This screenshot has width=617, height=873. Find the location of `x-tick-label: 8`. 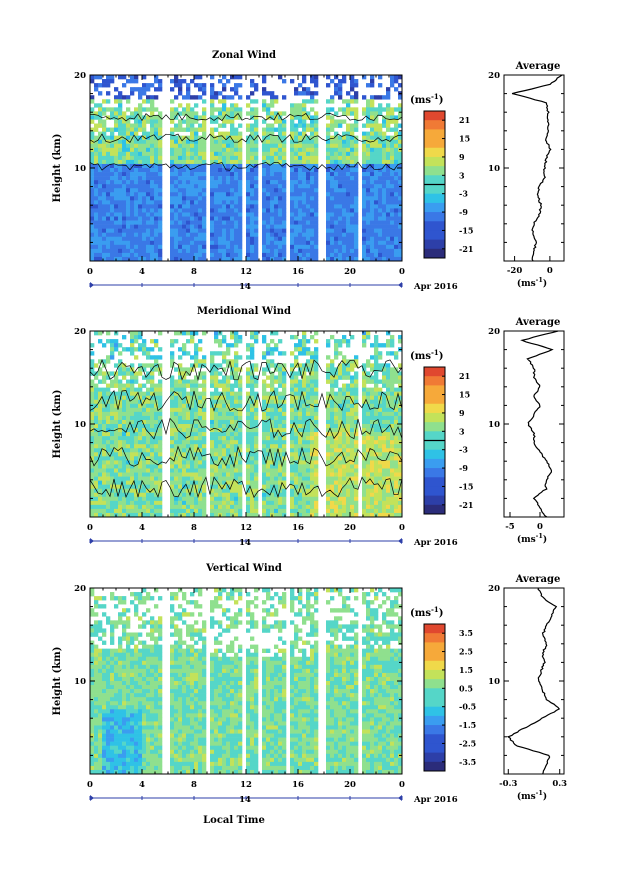

x-tick-label: 8 is located at coordinates (194, 272).